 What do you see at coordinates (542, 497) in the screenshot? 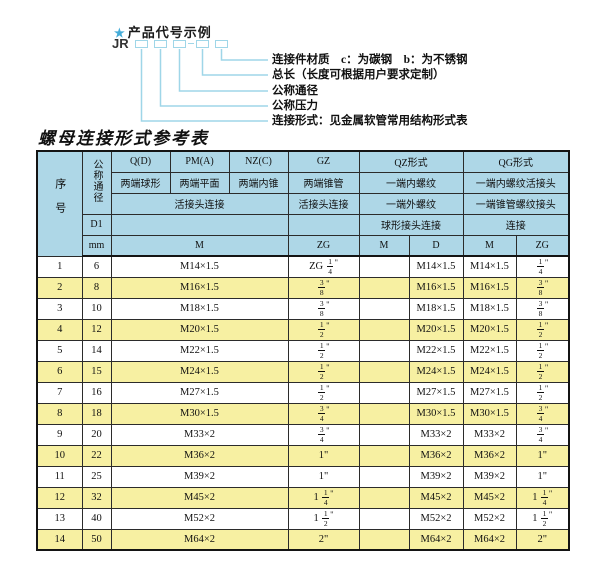
I see `cell-qg-zg: 1 1 4 "` at bounding box center [542, 497].